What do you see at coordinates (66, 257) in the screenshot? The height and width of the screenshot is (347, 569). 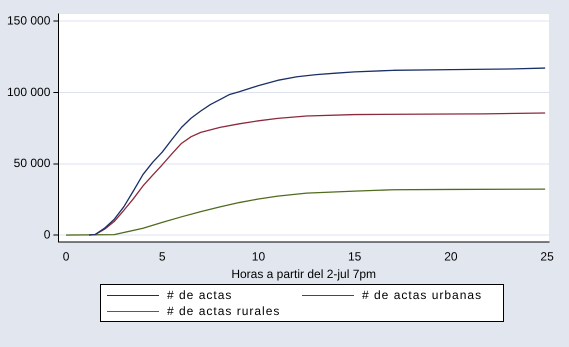 I see `x-tick-label: 0` at bounding box center [66, 257].